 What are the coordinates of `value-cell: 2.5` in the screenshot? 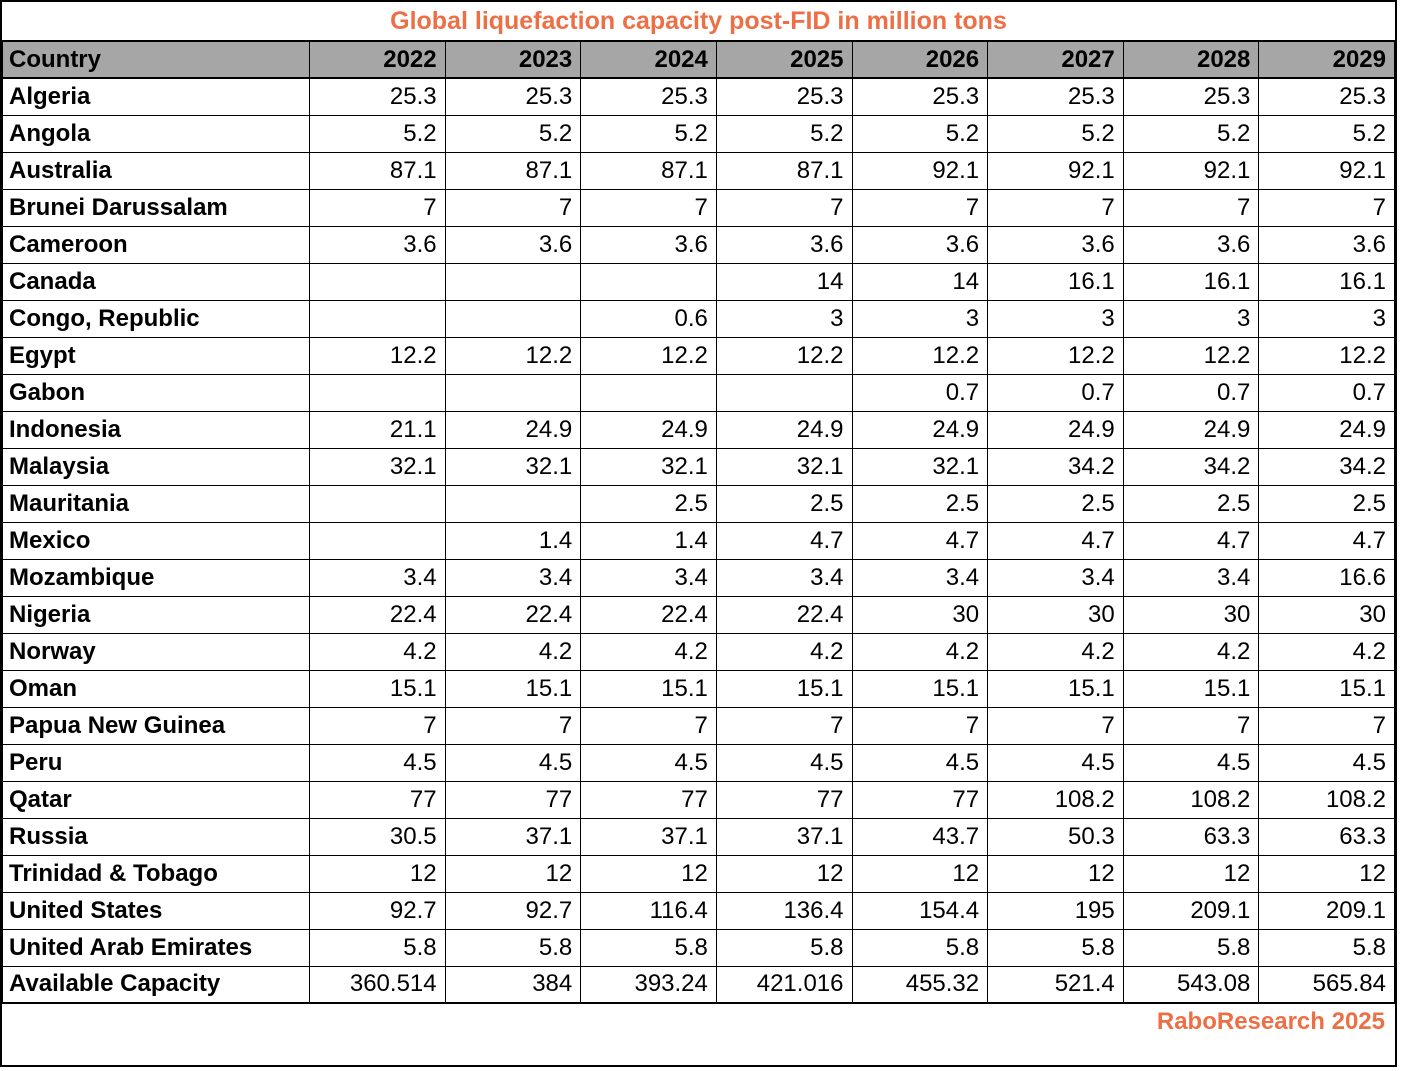 It's located at (1326, 503).